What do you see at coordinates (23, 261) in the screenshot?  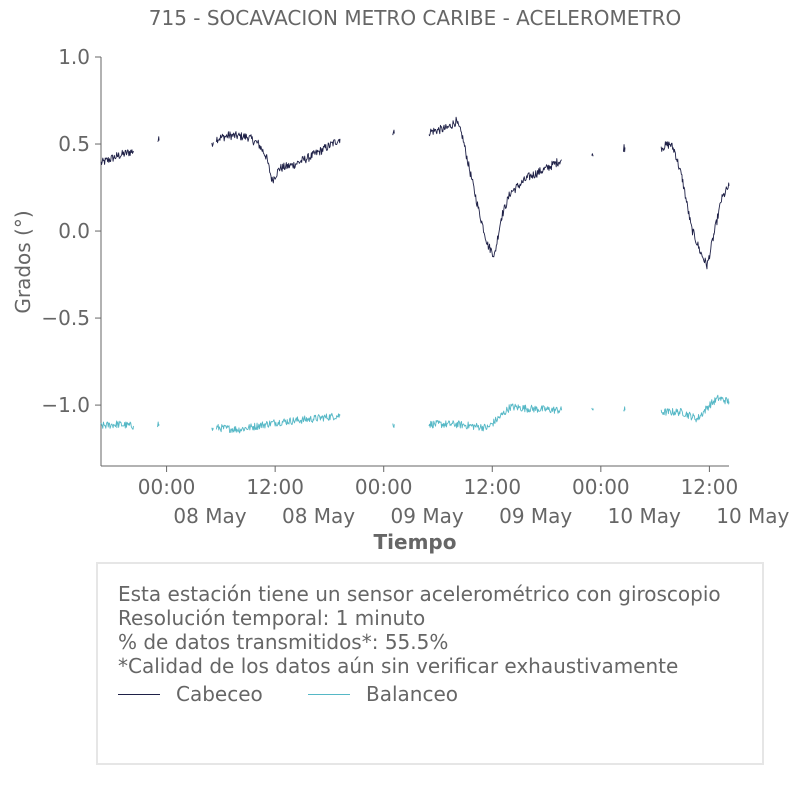 I see `y-axis-label: Grados (°)` at bounding box center [23, 261].